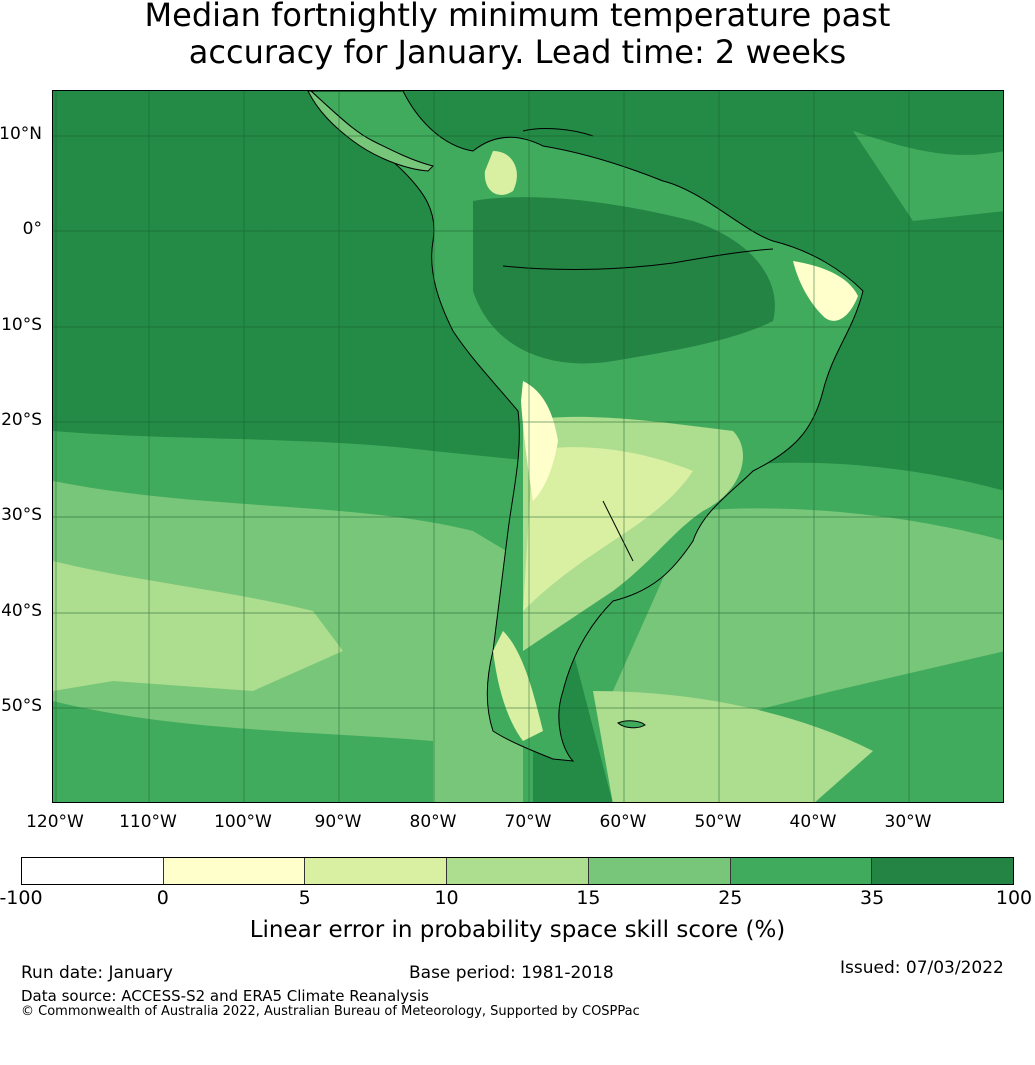  Describe the element at coordinates (21, 611) in the screenshot. I see `latitude-label: 40°S` at that location.